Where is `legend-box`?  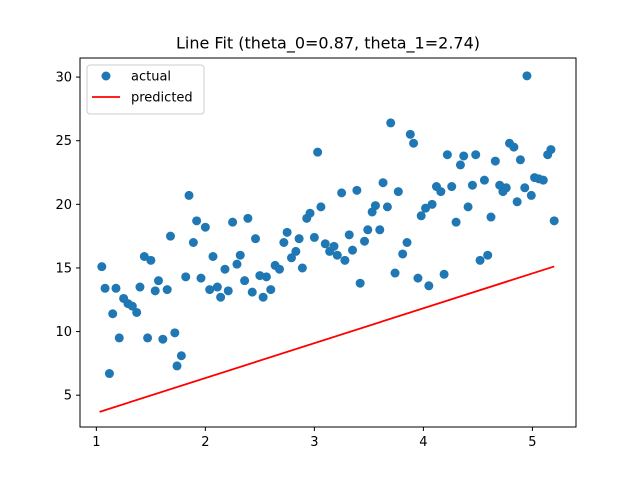
legend-box is located at coordinates (145, 89).